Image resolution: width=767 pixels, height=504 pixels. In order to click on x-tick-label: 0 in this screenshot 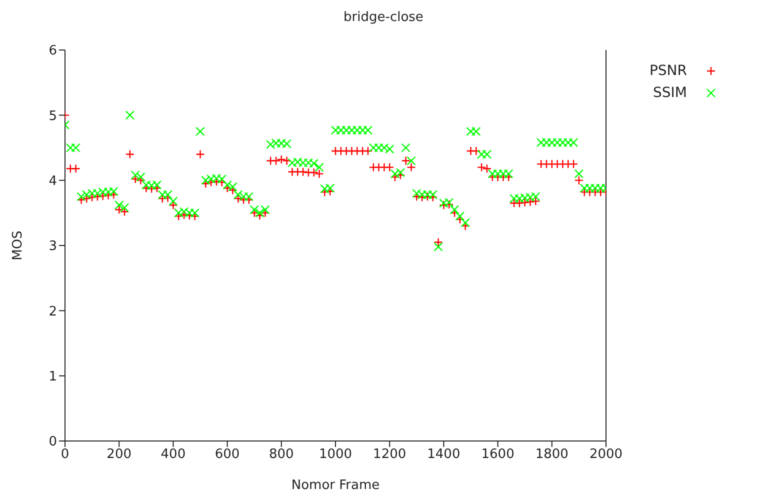, I will do `click(65, 454)`.